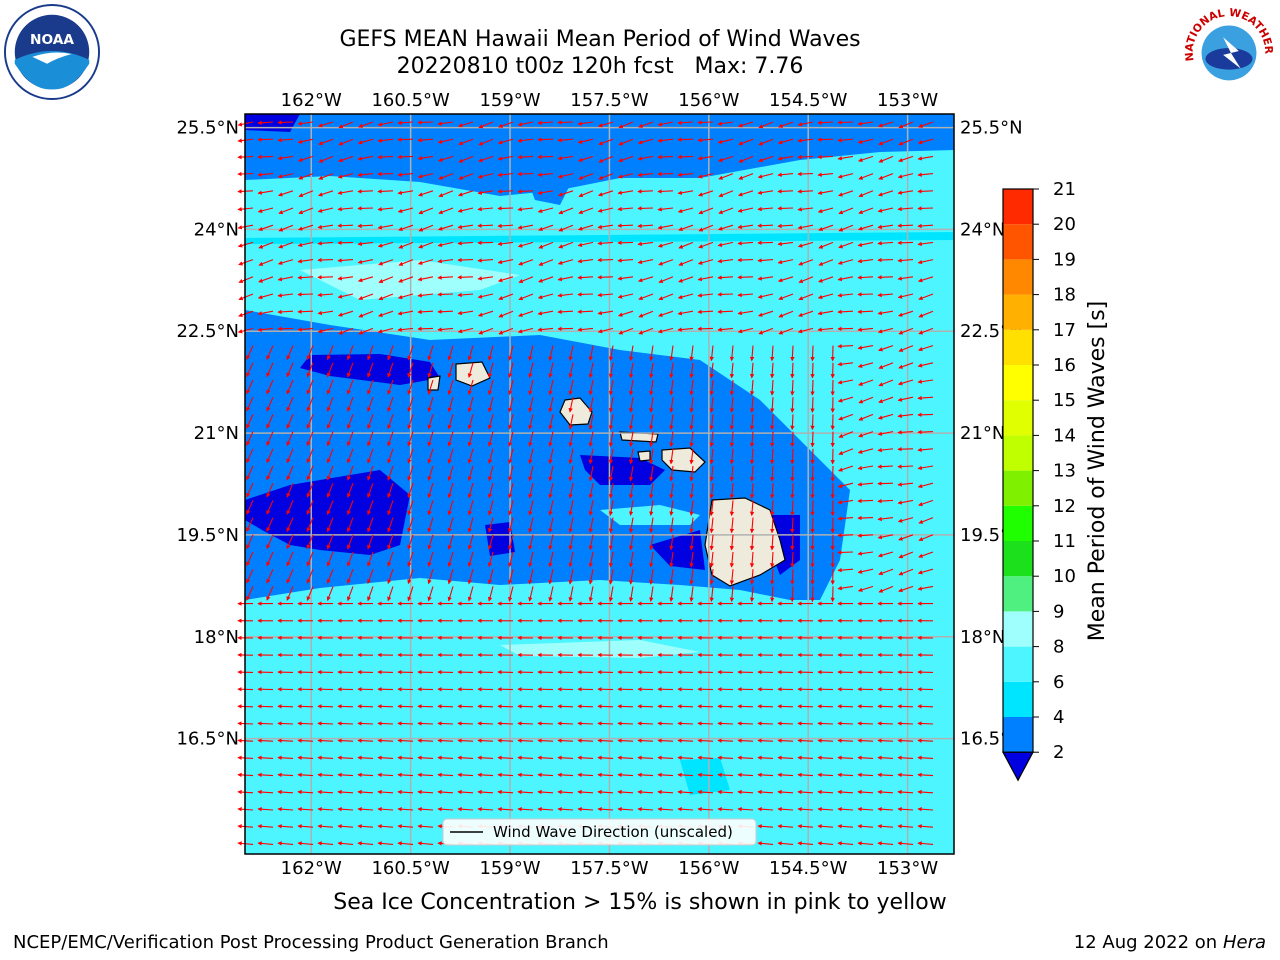  Describe the element at coordinates (1064, 224) in the screenshot. I see `colorbar-tick-label: 20` at that location.